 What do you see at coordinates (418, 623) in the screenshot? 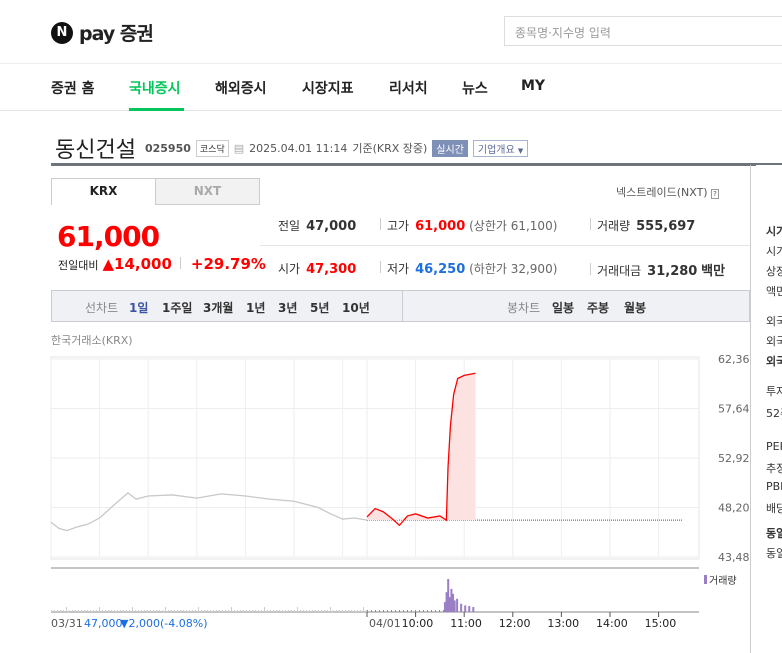
I see `x-tick-label: 10:00` at bounding box center [418, 623].